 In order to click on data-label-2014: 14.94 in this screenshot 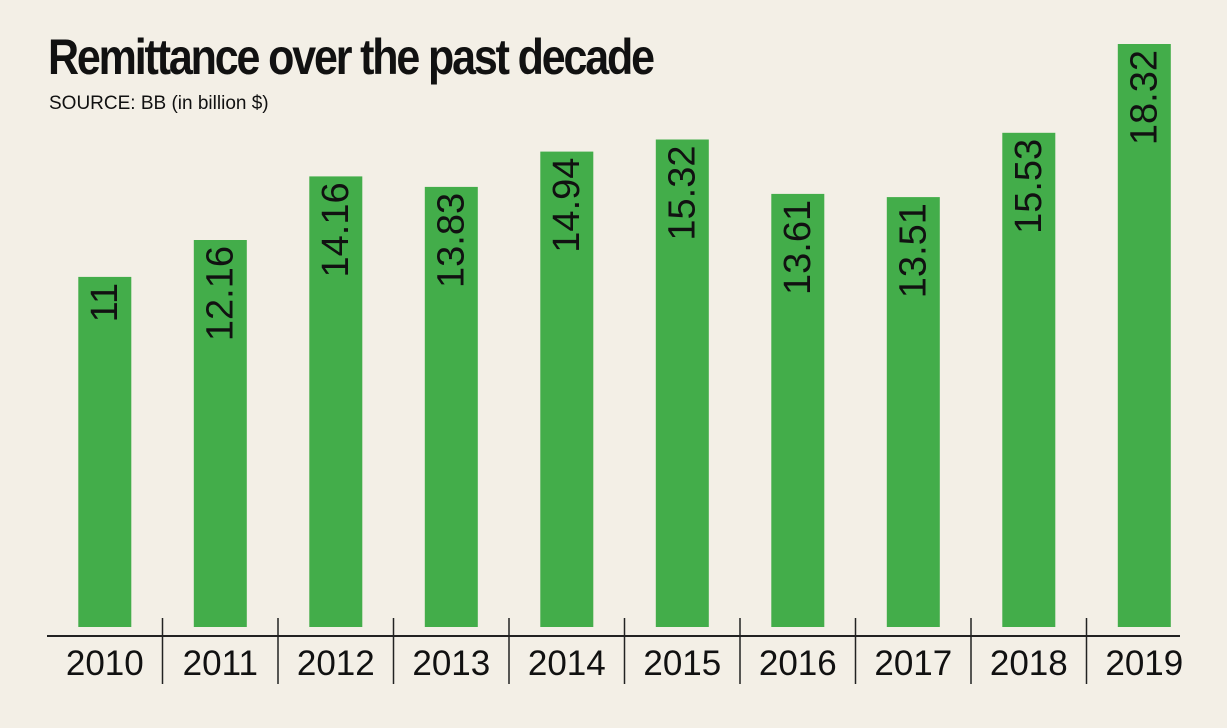, I will do `click(567, 205)`.